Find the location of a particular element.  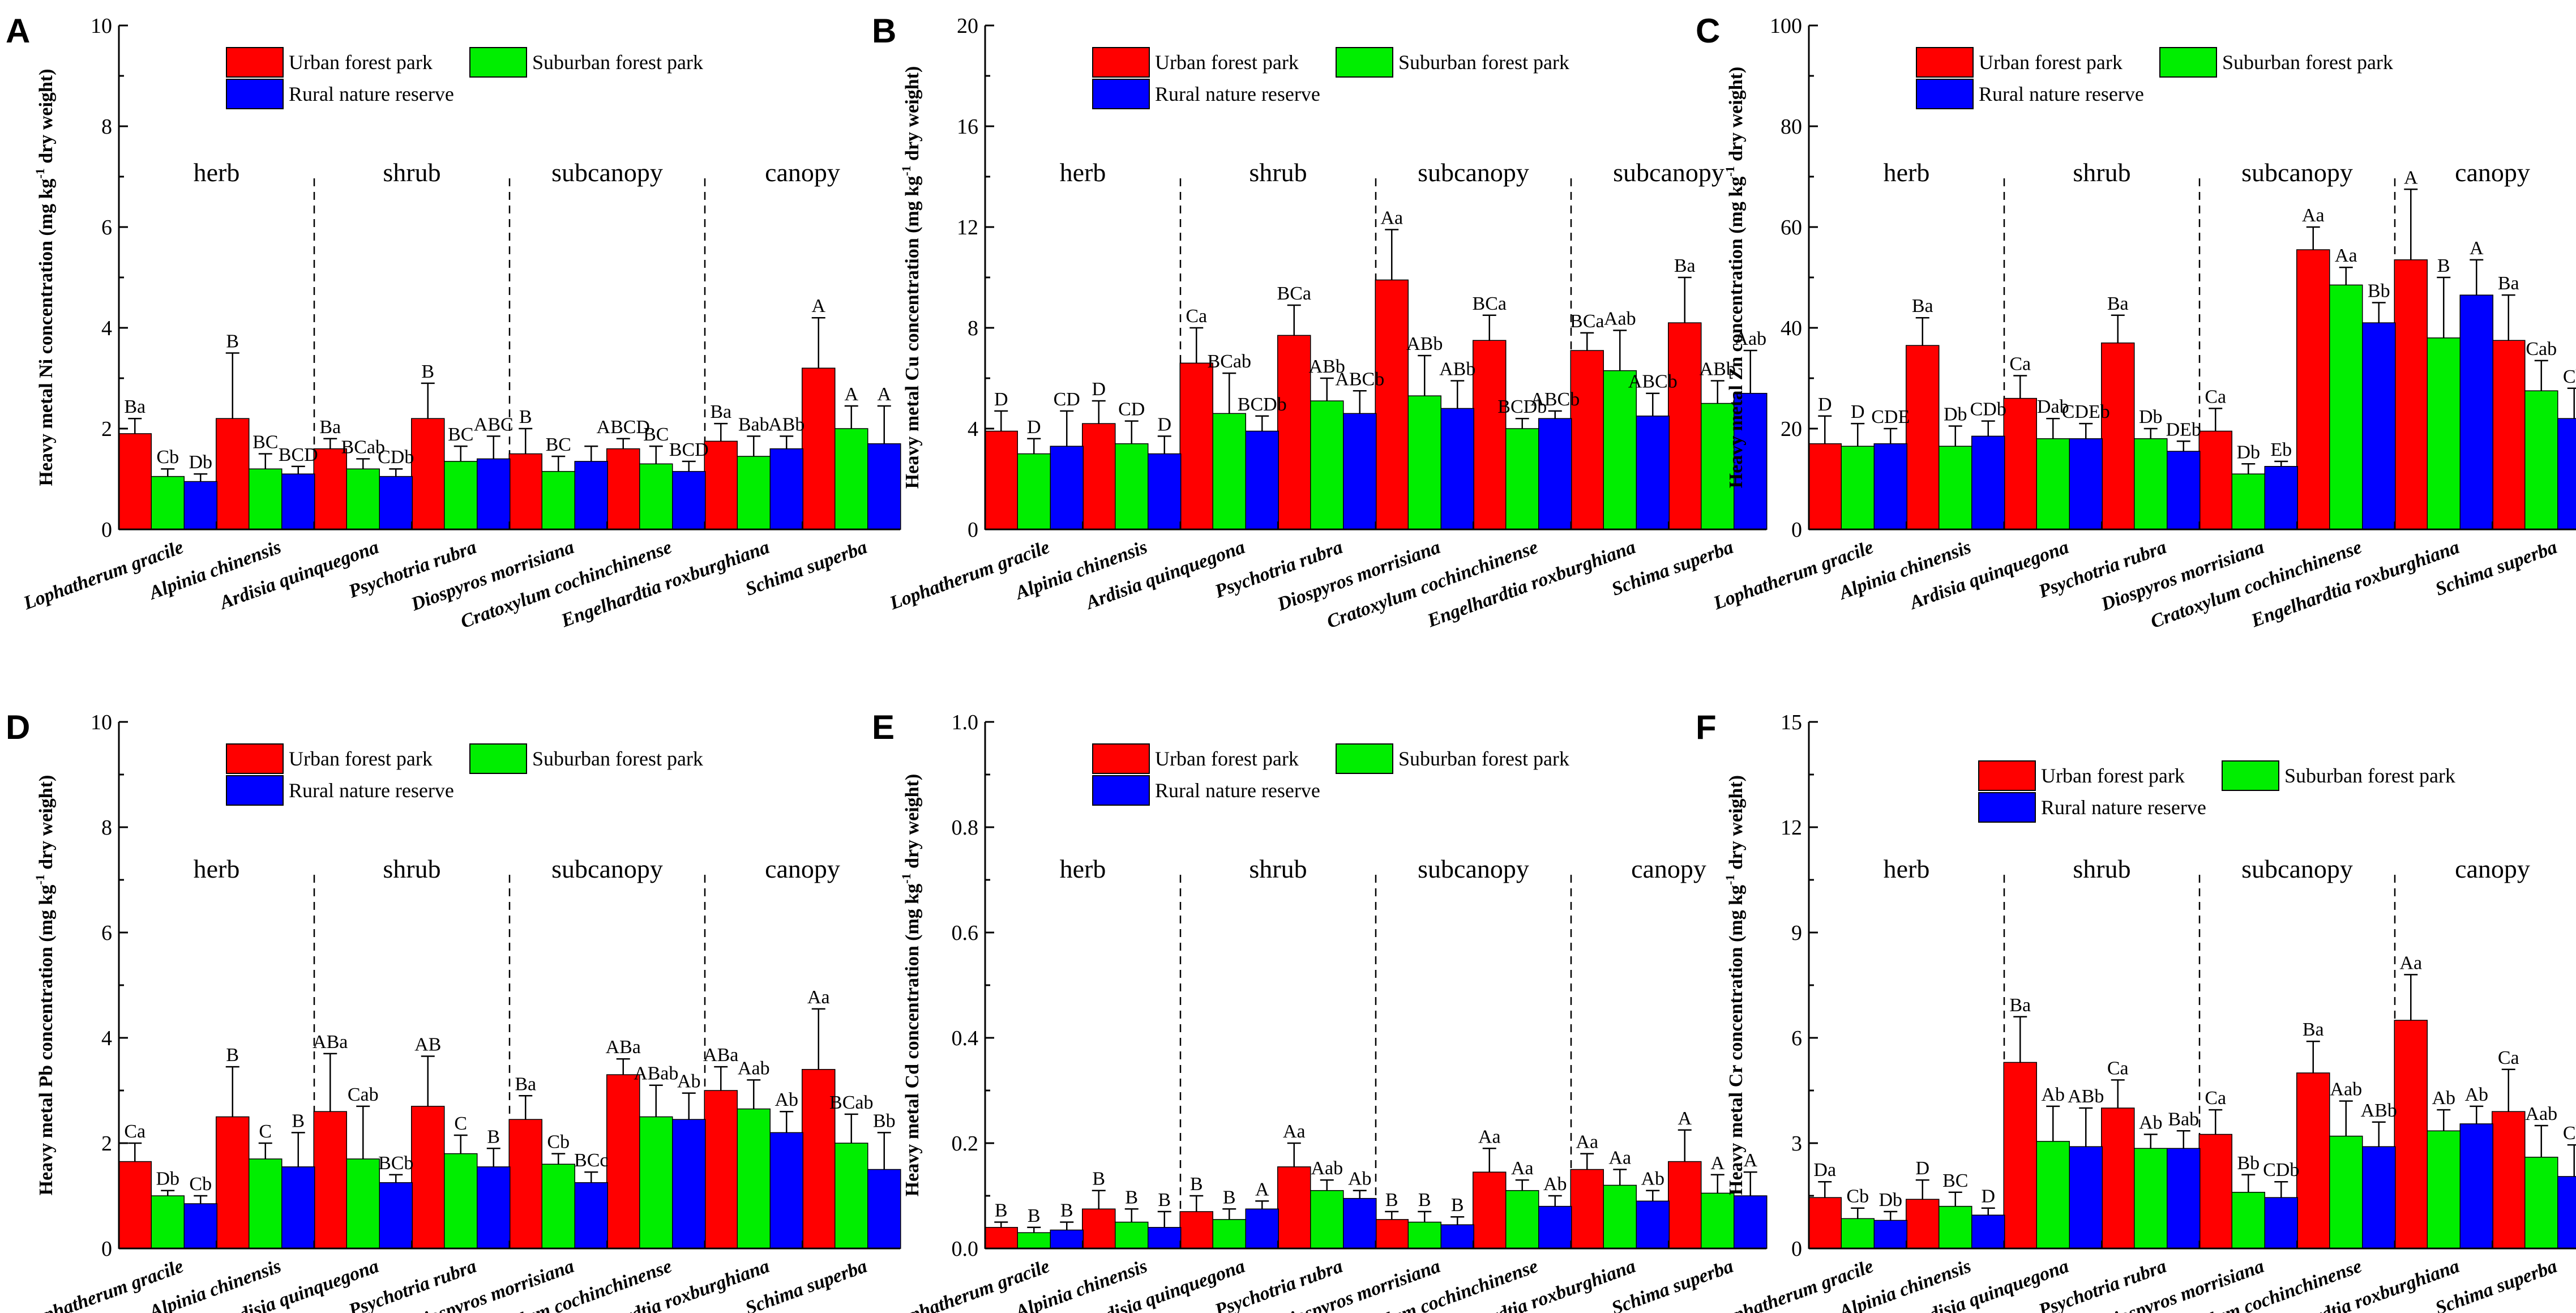

y-tick-label: 0.8 is located at coordinates (965, 828).